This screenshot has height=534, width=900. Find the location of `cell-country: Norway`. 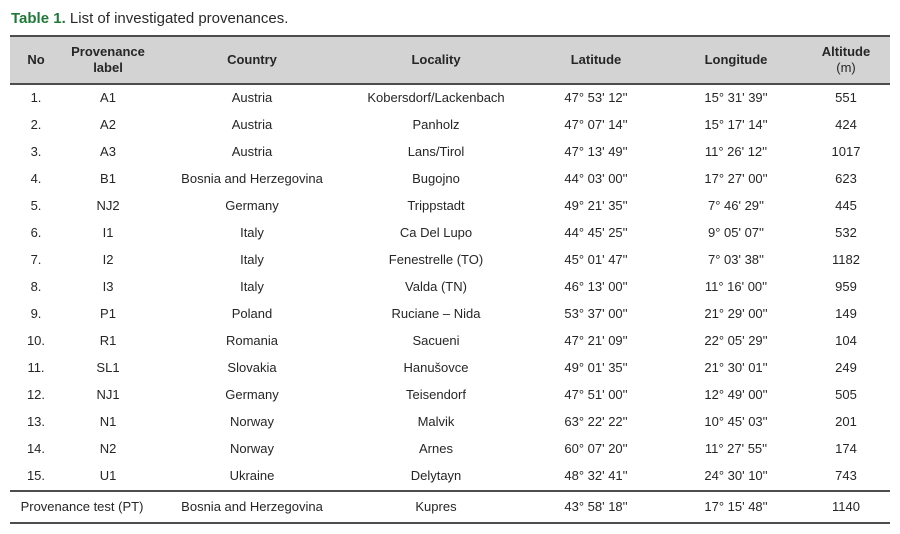

cell-country: Norway is located at coordinates (252, 449).